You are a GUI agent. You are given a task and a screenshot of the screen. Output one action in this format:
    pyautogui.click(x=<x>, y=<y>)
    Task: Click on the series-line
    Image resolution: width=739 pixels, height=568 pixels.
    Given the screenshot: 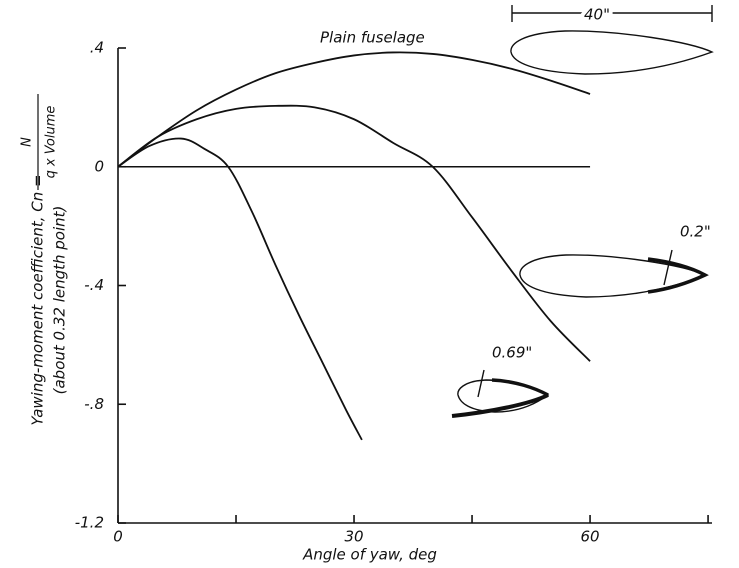 What is the action you would take?
    pyautogui.click(x=354, y=109)
    